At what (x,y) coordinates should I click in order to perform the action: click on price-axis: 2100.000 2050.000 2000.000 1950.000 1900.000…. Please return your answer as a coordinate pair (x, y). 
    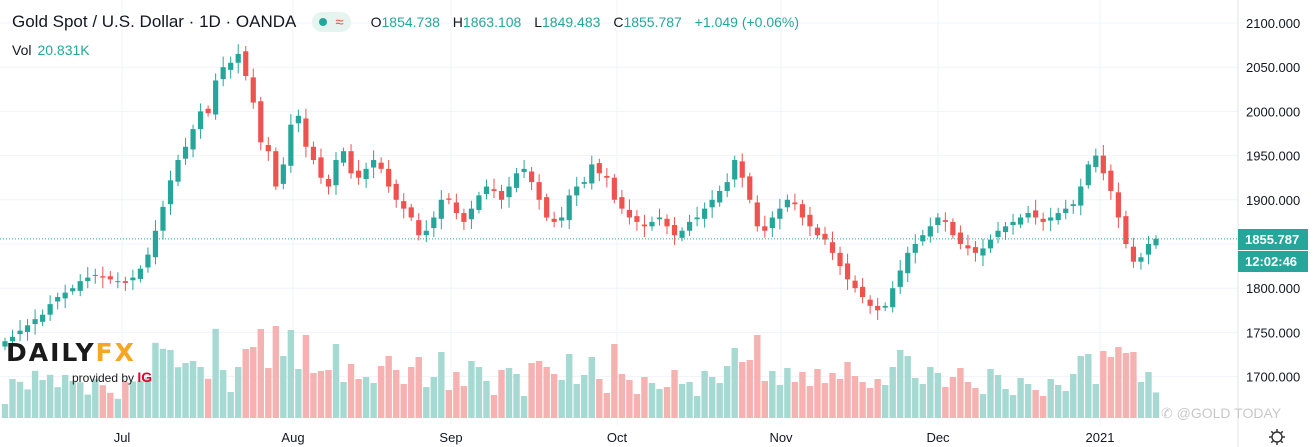
    Looking at the image, I should click on (1268, 223).